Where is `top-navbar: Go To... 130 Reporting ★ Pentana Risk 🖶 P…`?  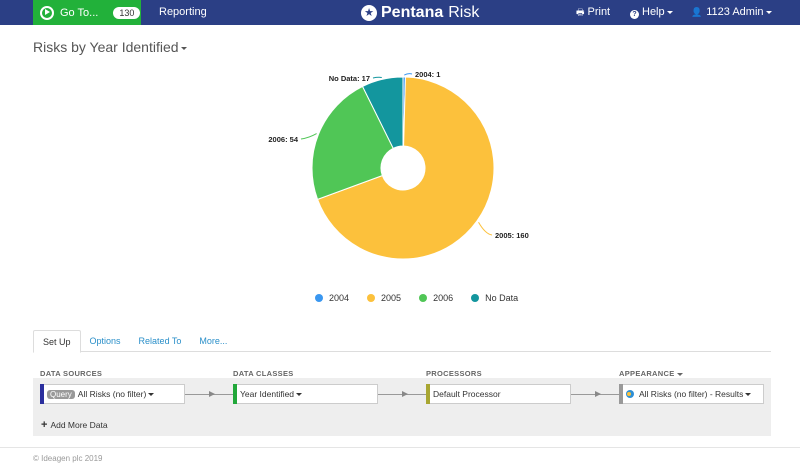
top-navbar: Go To... 130 Reporting ★ Pentana Risk 🖶 P… is located at coordinates (400, 12).